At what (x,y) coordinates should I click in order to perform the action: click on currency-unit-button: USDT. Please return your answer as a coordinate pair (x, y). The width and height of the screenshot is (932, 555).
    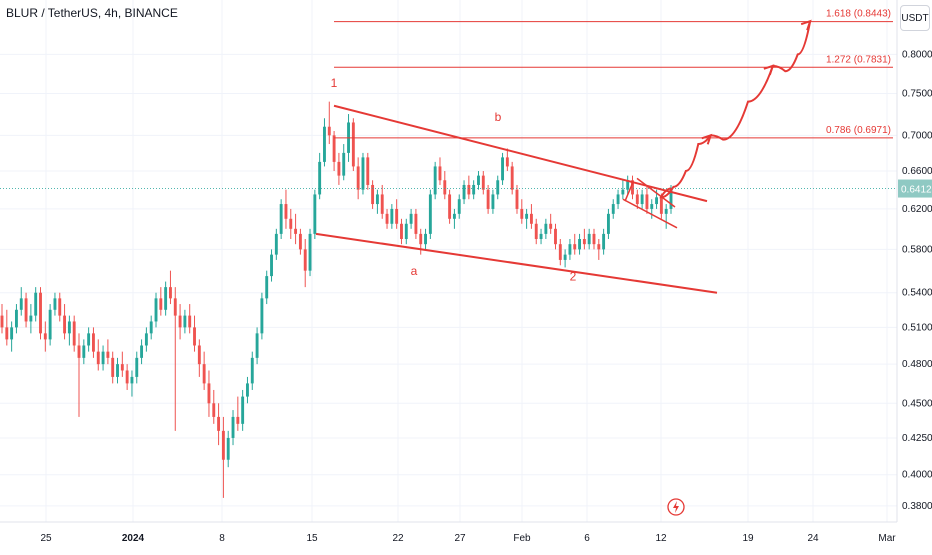
    Looking at the image, I should click on (915, 18).